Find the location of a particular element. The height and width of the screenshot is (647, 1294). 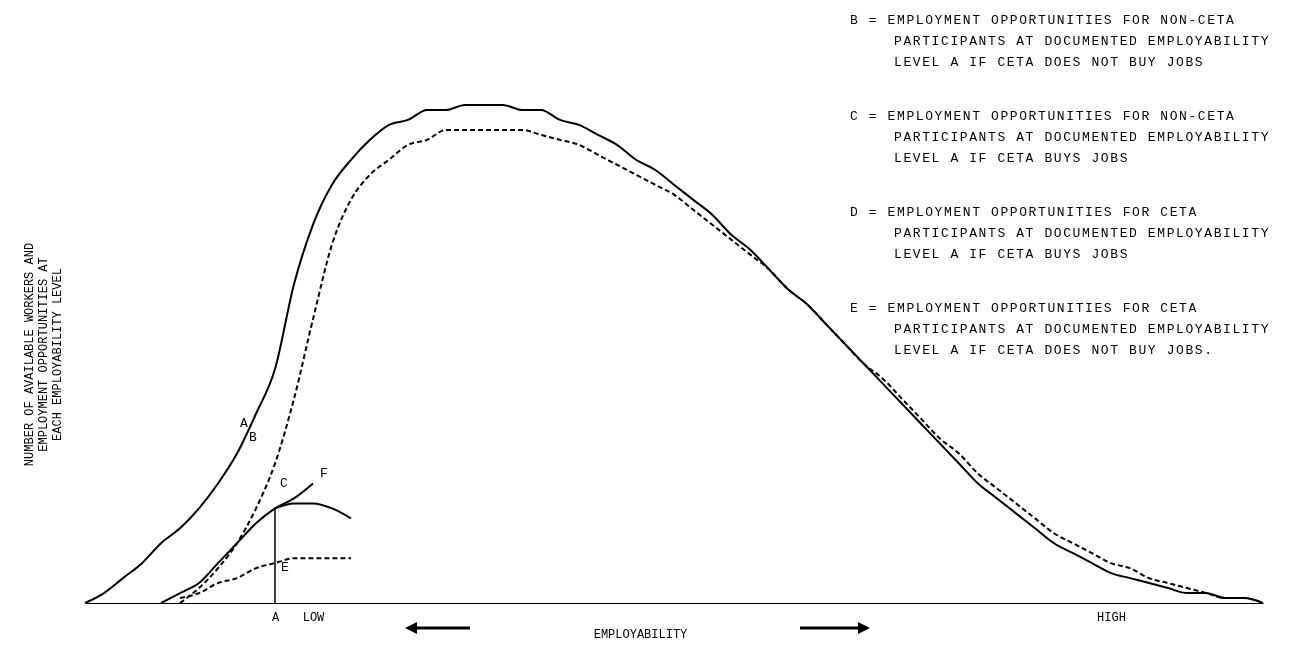

x-tick-label: LOW is located at coordinates (314, 617).